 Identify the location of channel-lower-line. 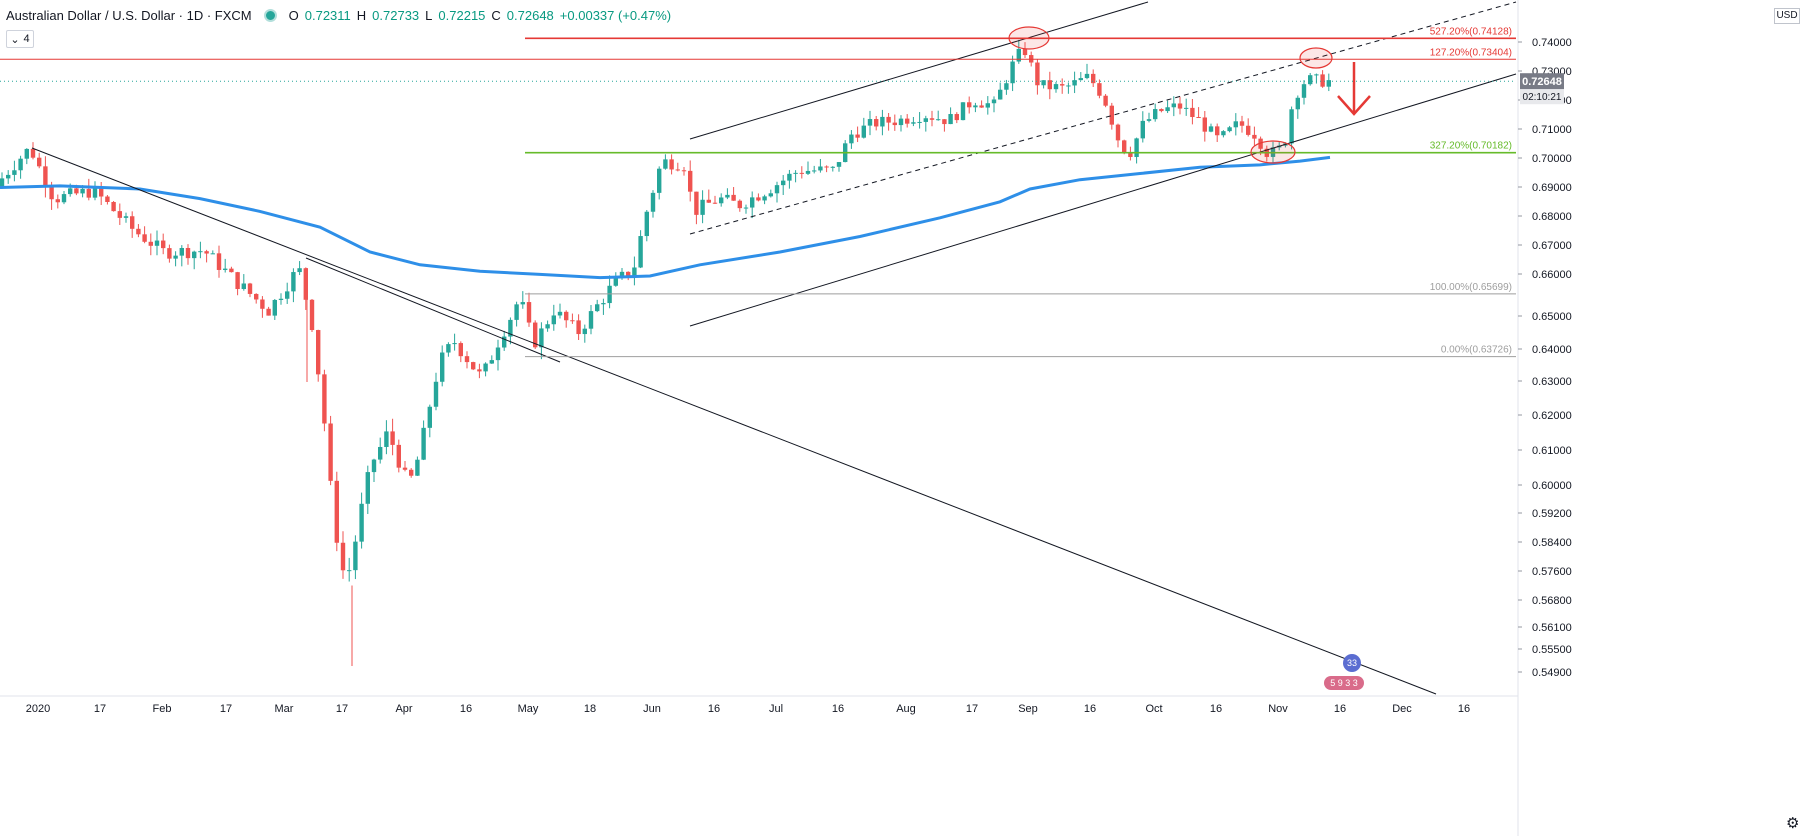
(1103, 200).